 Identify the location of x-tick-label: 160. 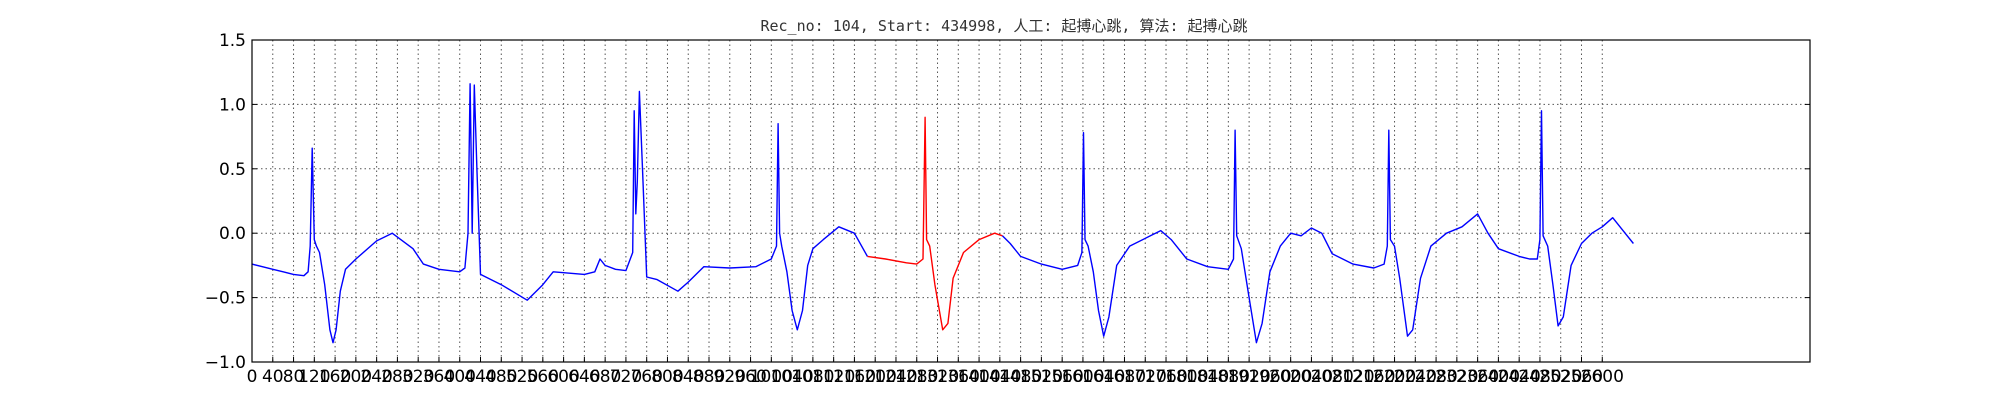
(335, 377).